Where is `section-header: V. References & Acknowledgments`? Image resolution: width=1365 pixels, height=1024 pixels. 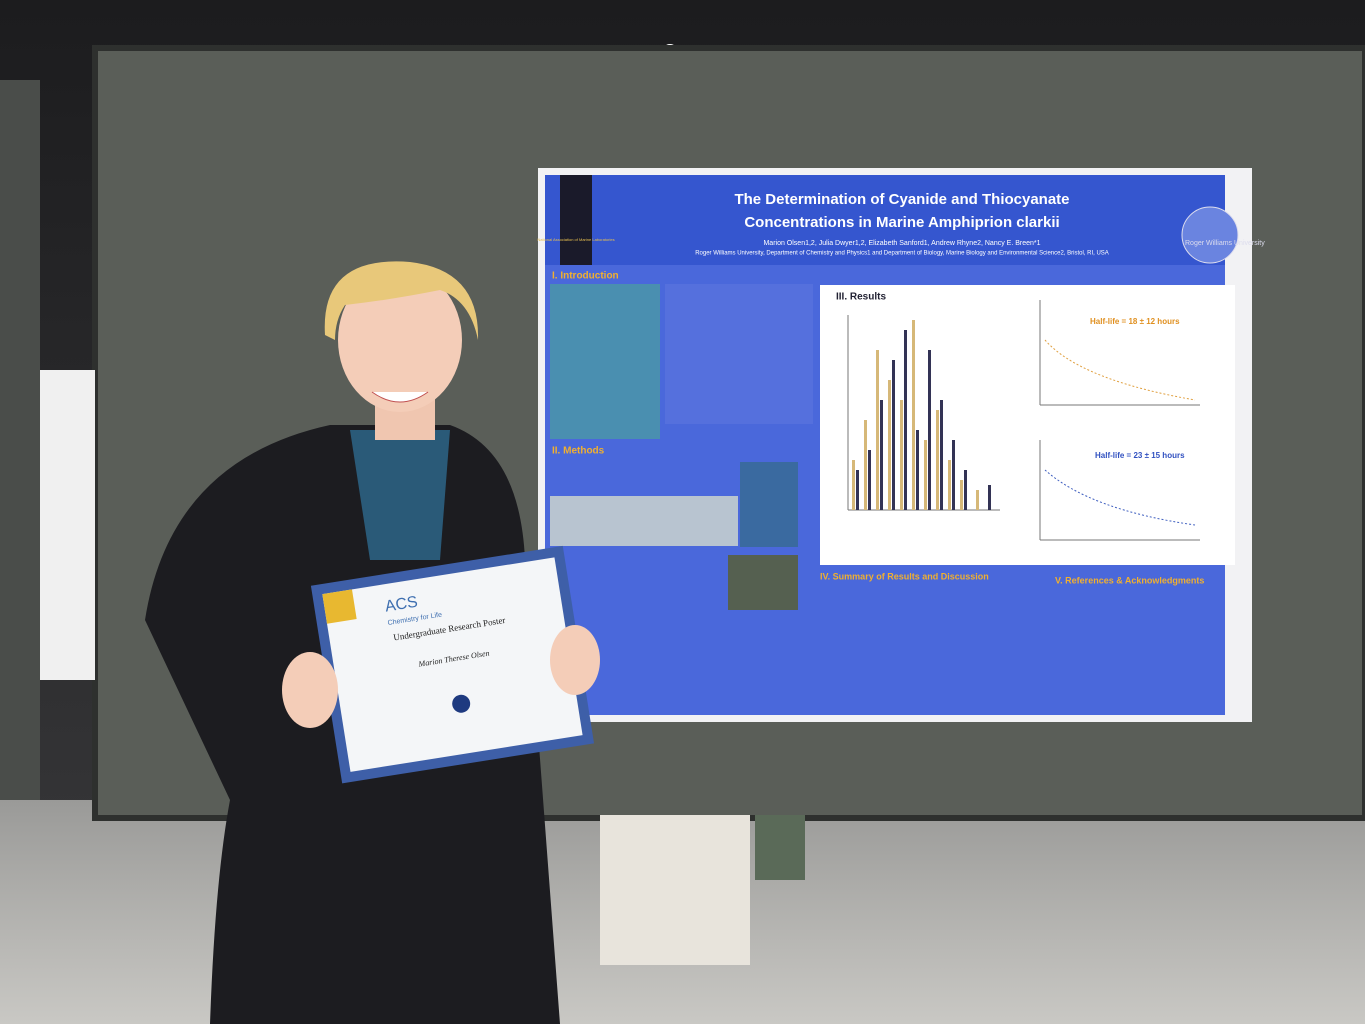 section-header: V. References & Acknowledgments is located at coordinates (1129, 580).